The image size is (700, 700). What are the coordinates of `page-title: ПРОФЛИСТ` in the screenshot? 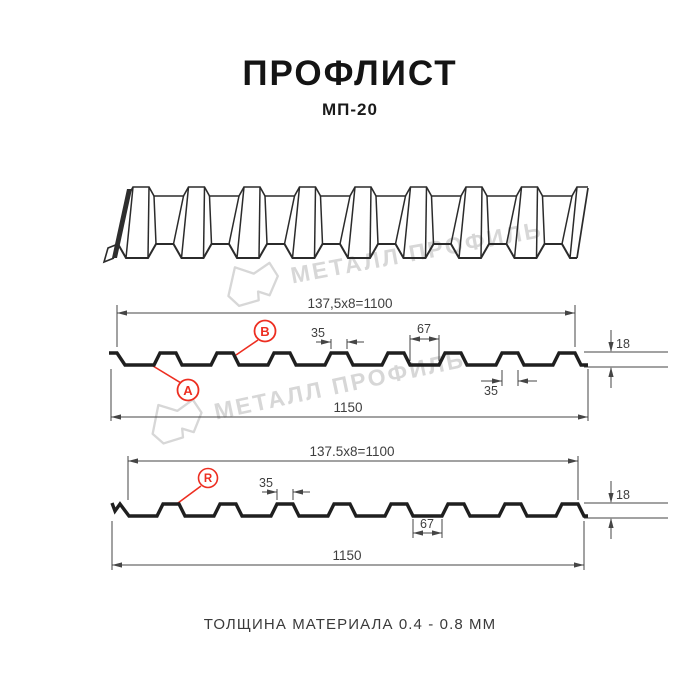 It's located at (350, 73).